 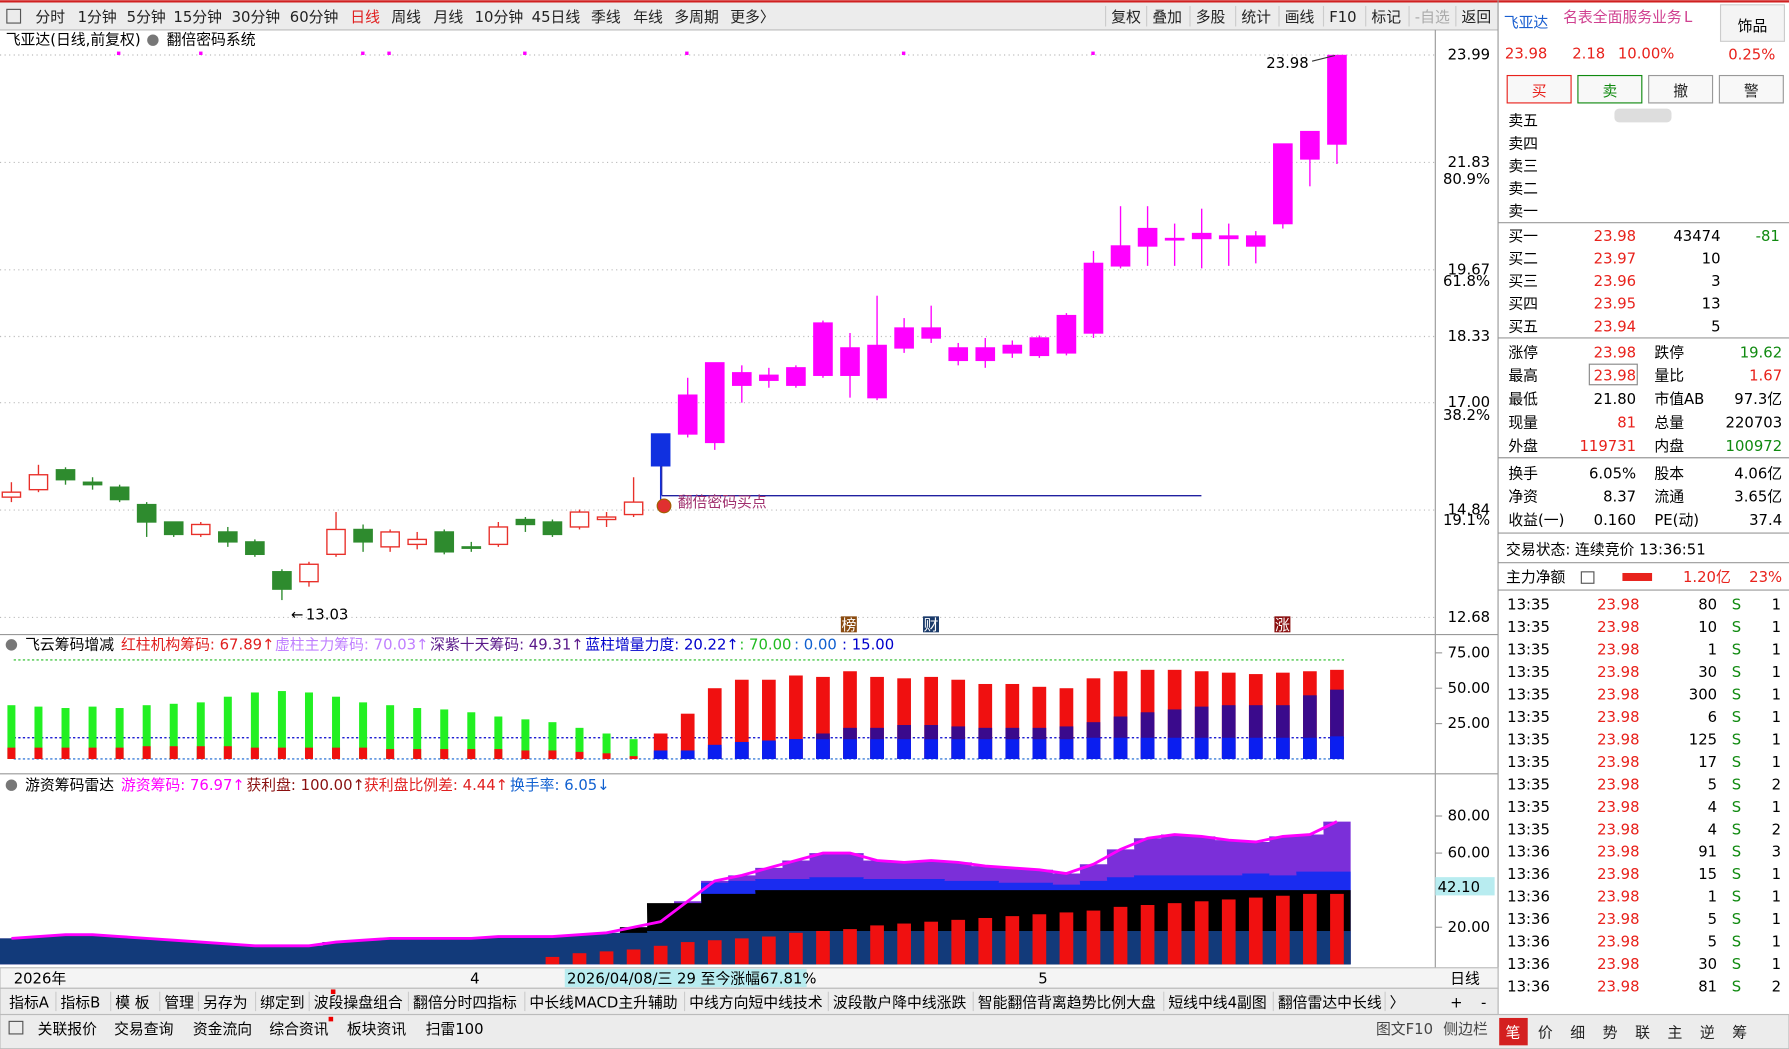 I want to click on tool-button: 多股, so click(x=1211, y=17).